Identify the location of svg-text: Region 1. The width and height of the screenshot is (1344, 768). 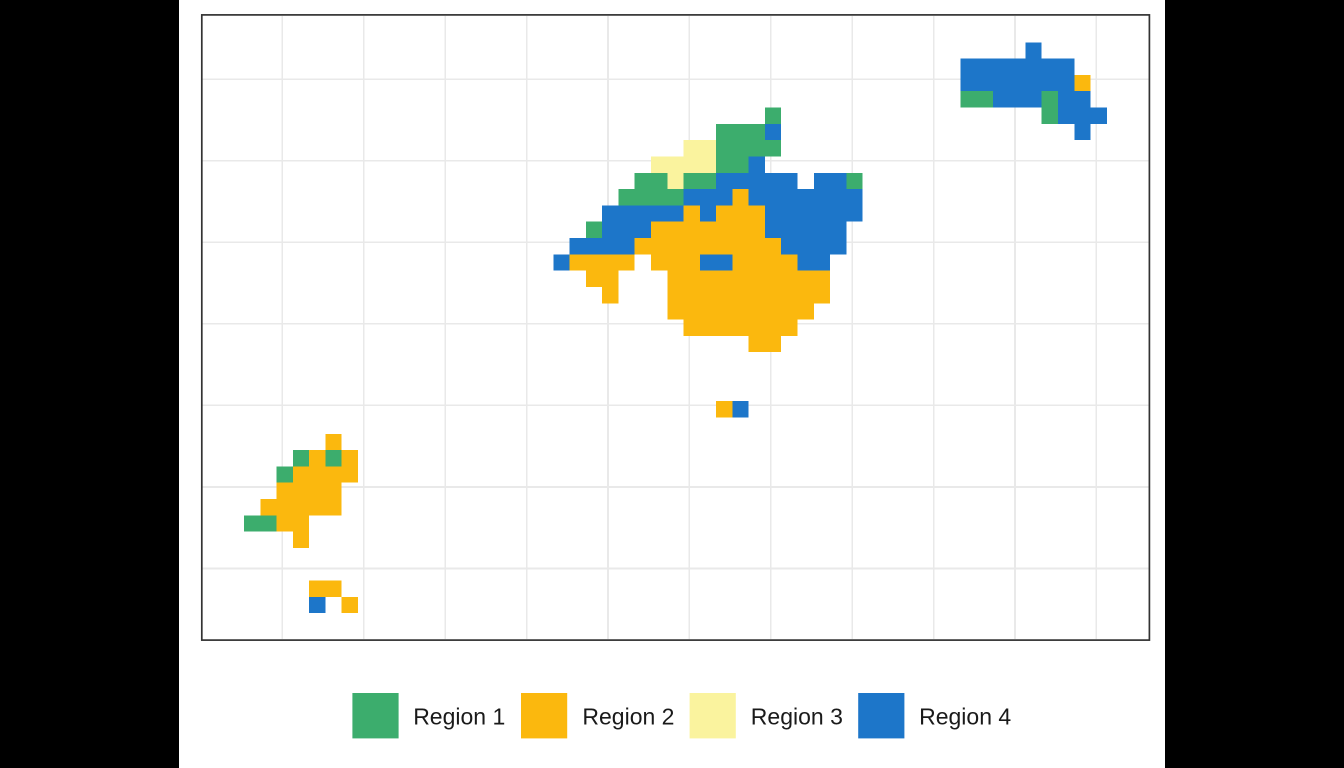
(459, 716).